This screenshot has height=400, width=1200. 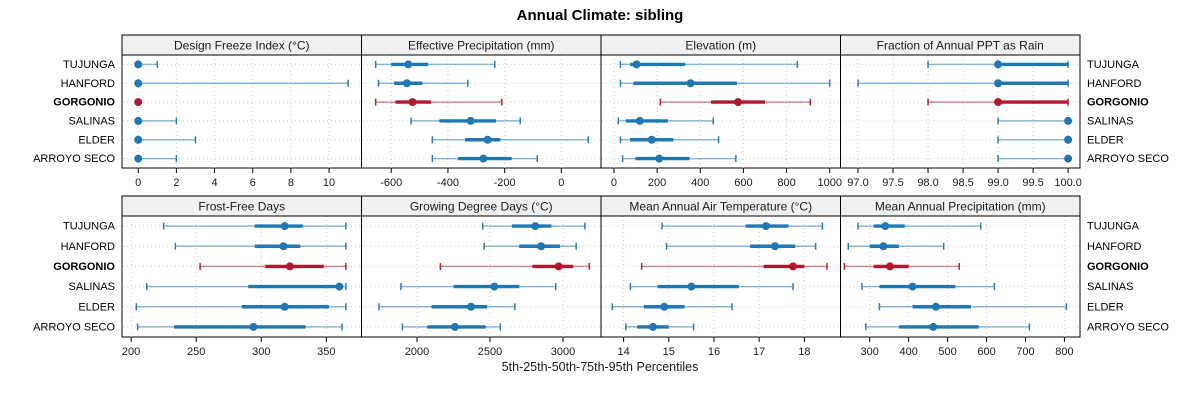 What do you see at coordinates (241, 111) in the screenshot?
I see `panel-design-freeze-index-c: 0 2 4 6 8 10 Design Freeze Index (°C)` at bounding box center [241, 111].